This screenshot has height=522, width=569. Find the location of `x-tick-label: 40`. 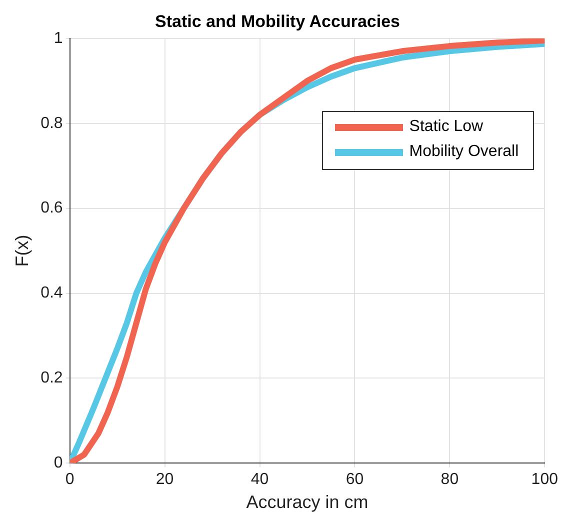

x-tick-label: 40 is located at coordinates (259, 479).